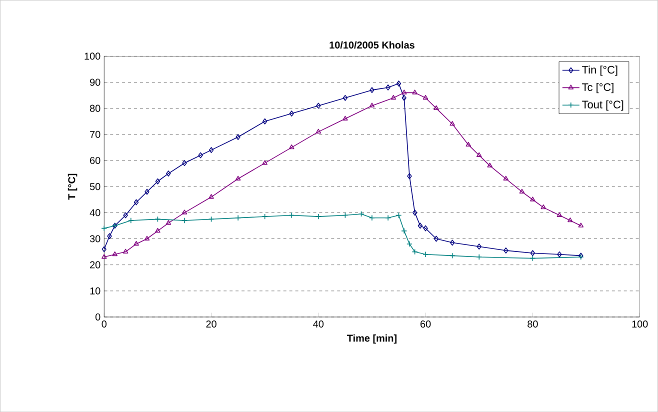 The width and height of the screenshot is (658, 412). What do you see at coordinates (95, 238) in the screenshot?
I see `y-tick-label: 30` at bounding box center [95, 238].